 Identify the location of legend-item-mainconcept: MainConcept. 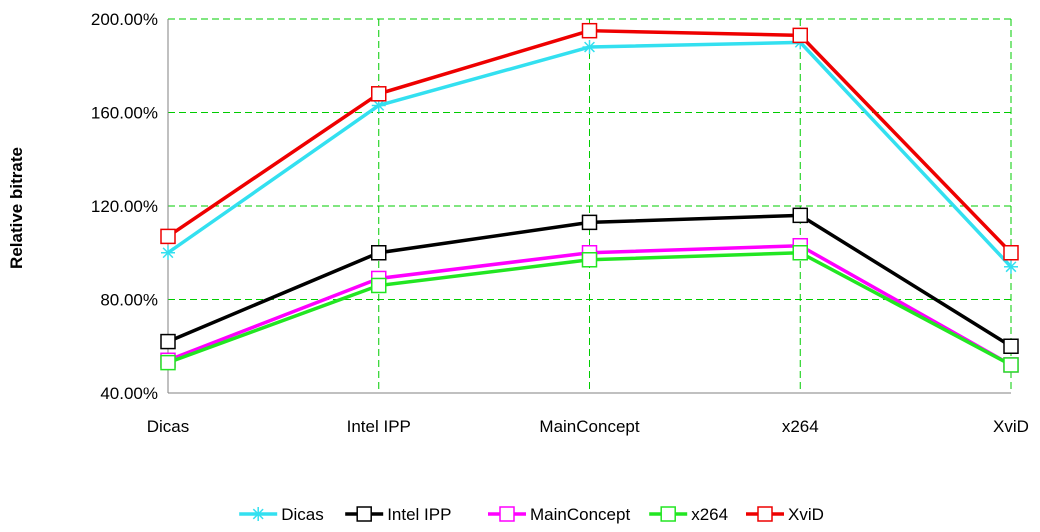
(559, 514).